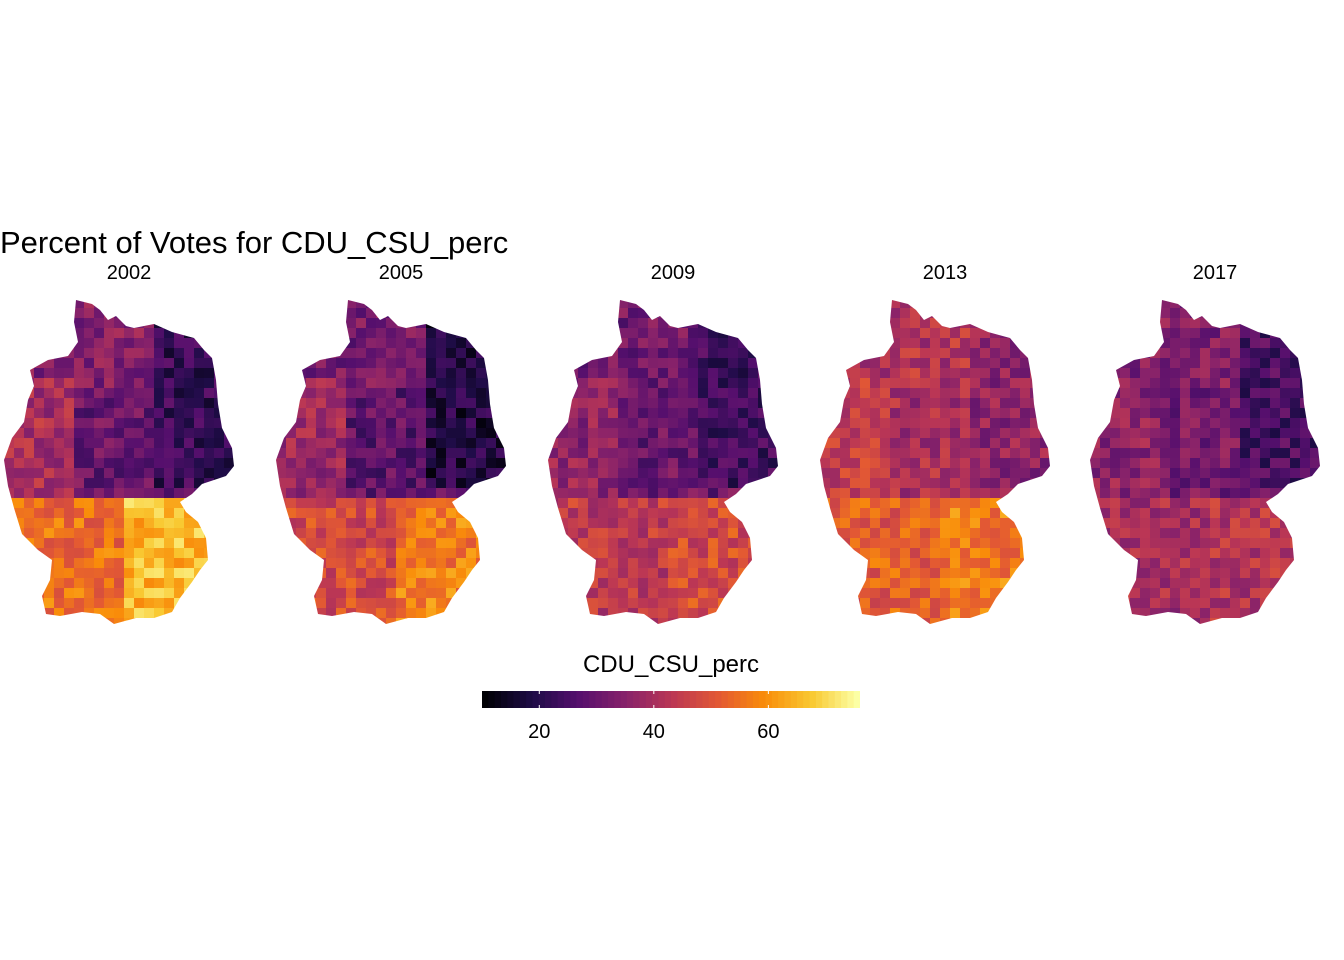 This screenshot has width=1344, height=960. What do you see at coordinates (401, 462) in the screenshot?
I see `germany-map` at bounding box center [401, 462].